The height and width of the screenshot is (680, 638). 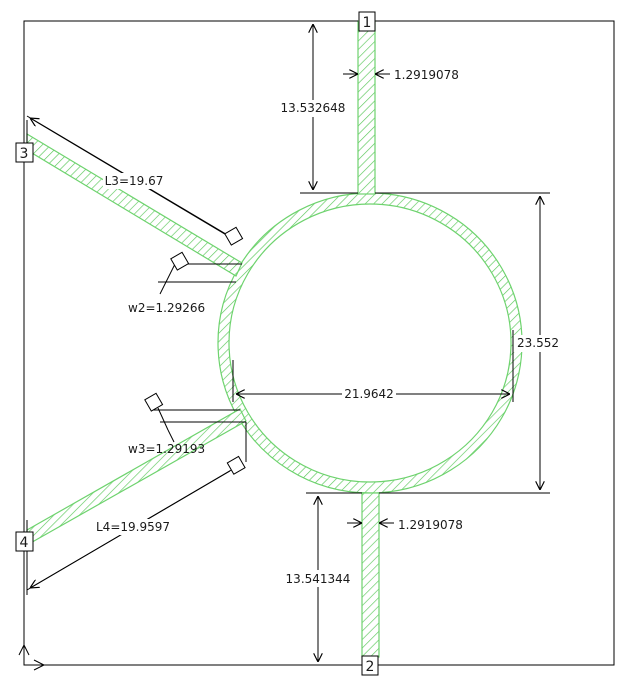 I want to click on bottom-stub-trace, so click(x=370, y=575).